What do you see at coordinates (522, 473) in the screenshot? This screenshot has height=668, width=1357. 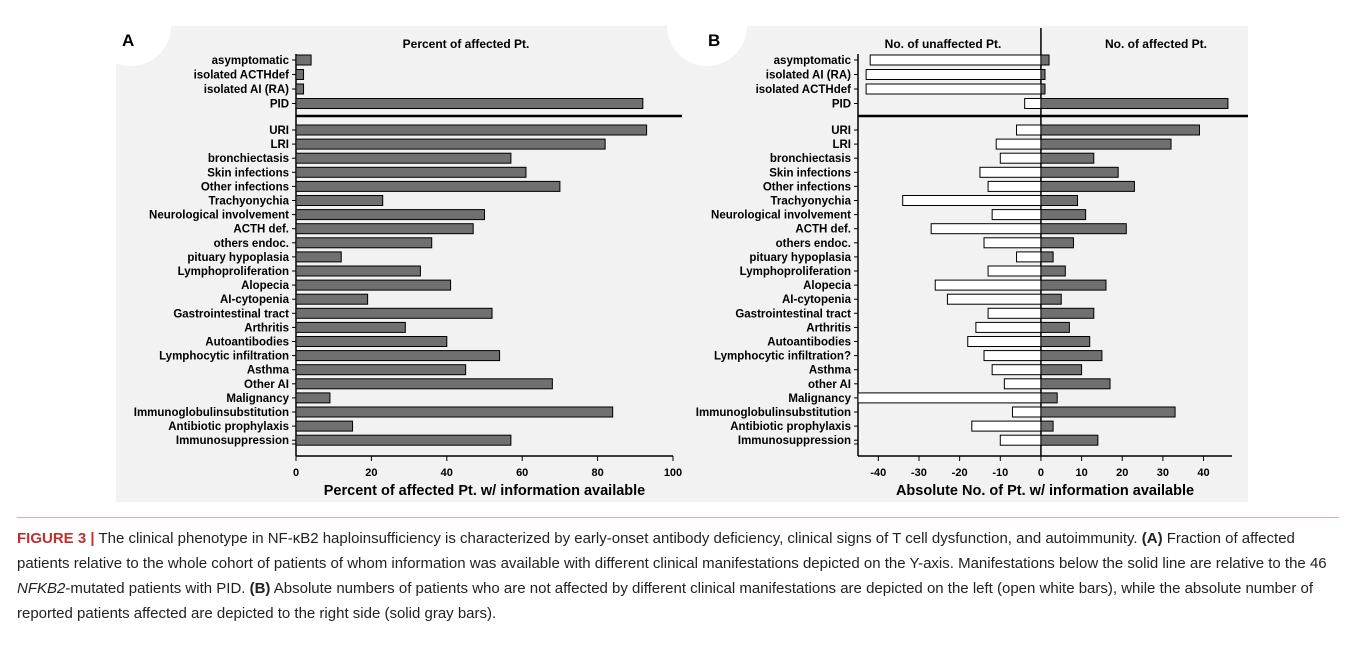 I see `x-tick-label: 60` at bounding box center [522, 473].